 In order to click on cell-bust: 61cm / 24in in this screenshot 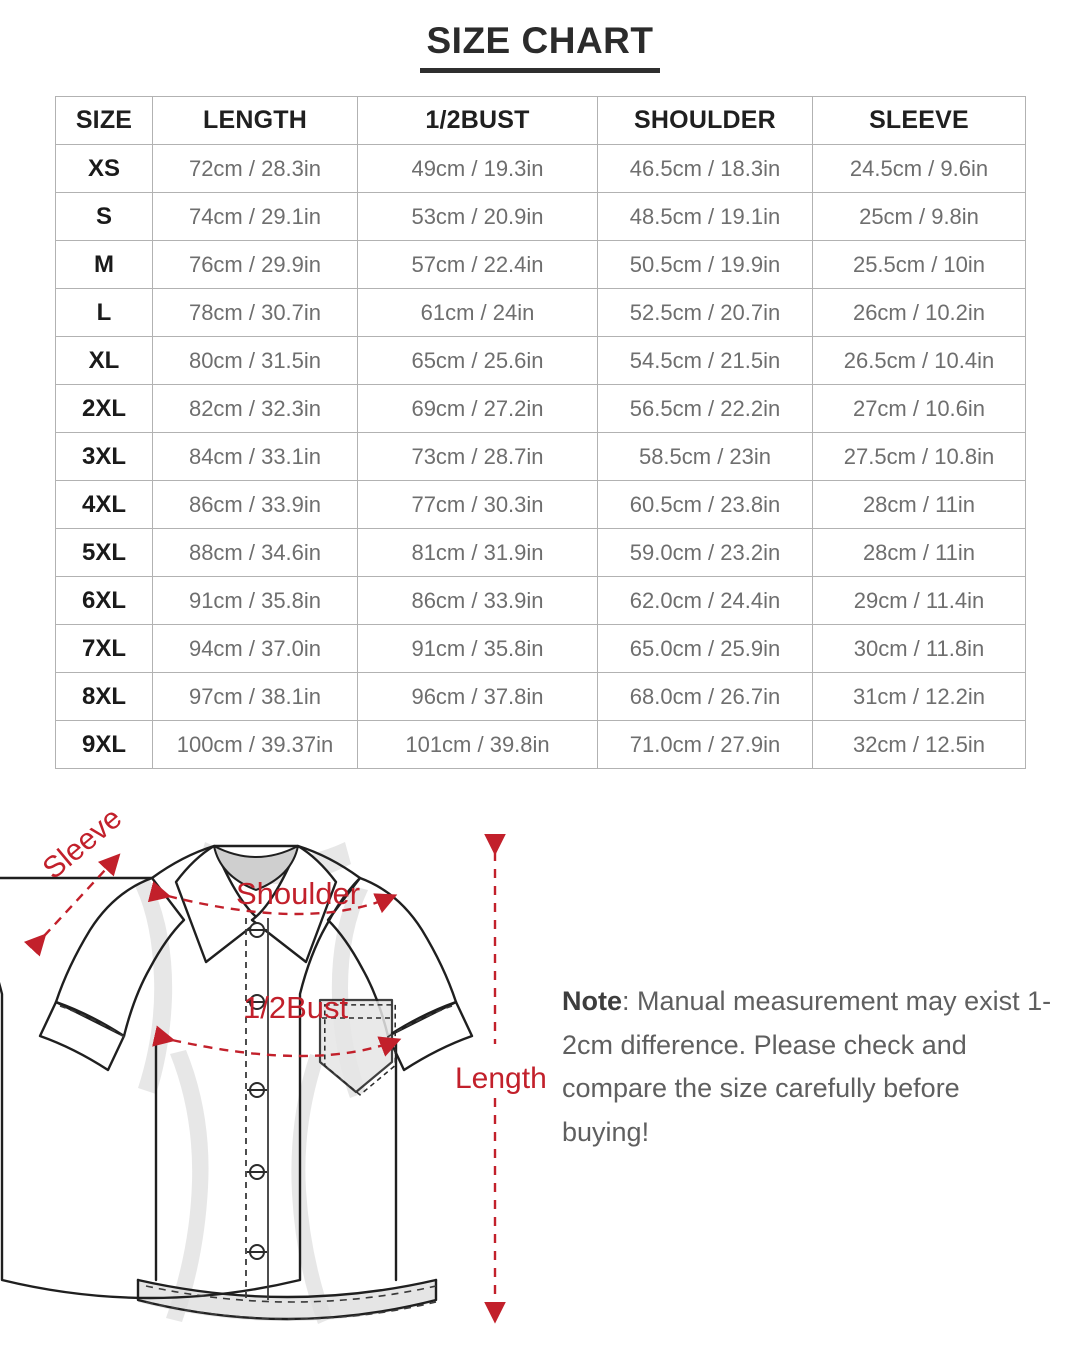, I will do `click(477, 312)`.